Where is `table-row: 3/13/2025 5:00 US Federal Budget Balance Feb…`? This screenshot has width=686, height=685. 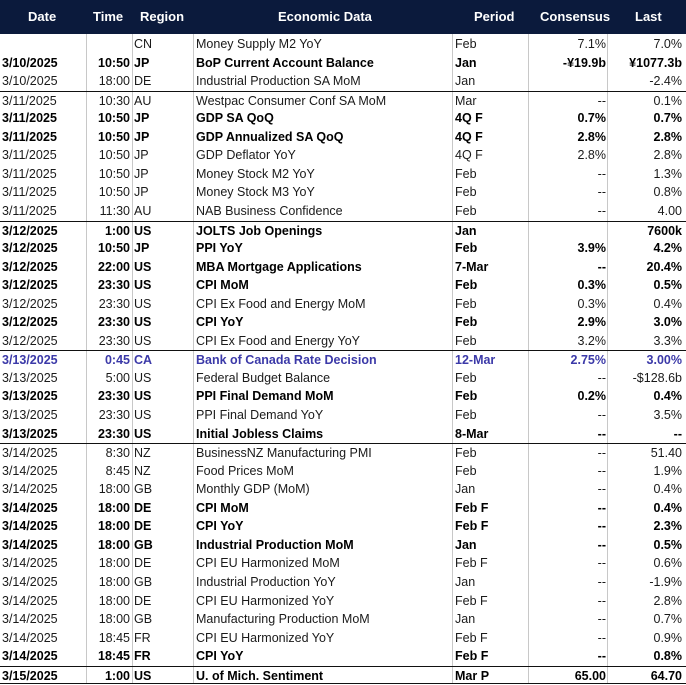 table-row: 3/13/2025 5:00 US Federal Budget Balance Feb… is located at coordinates (343, 378).